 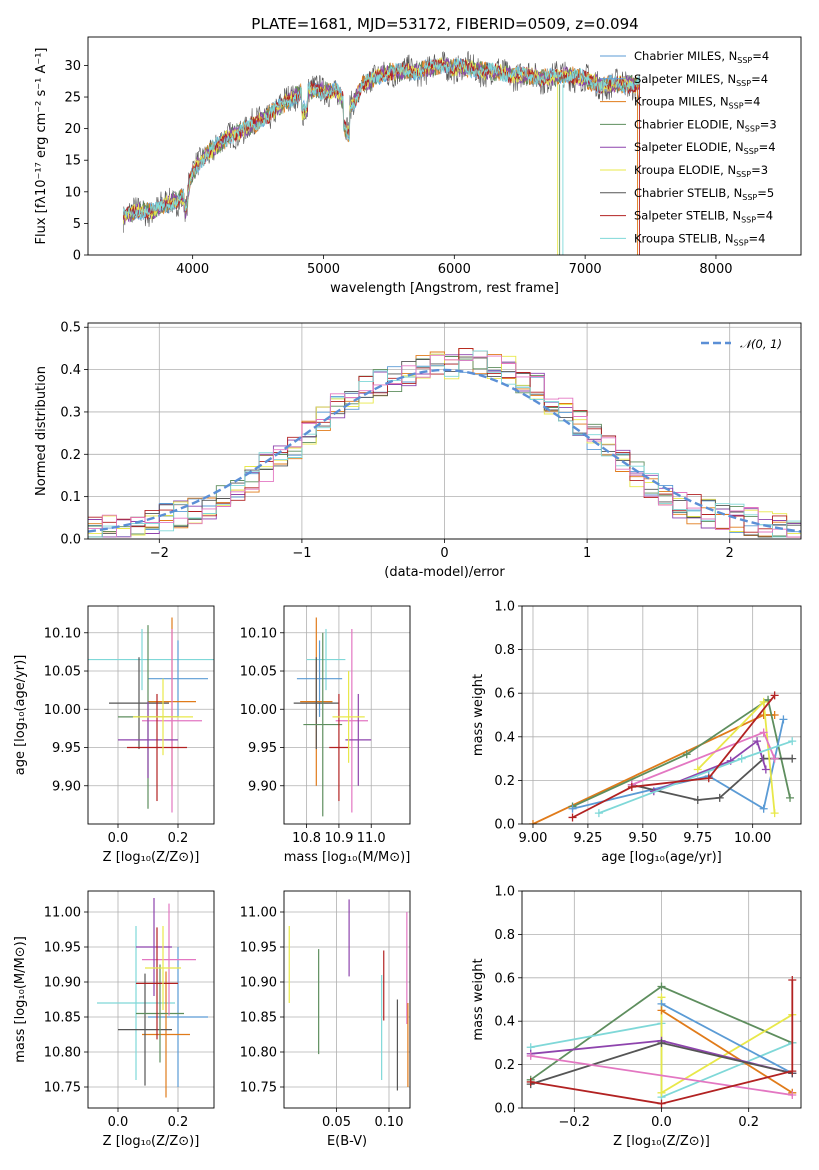 I want to click on x-tick-label: 10.00, so click(x=752, y=838).